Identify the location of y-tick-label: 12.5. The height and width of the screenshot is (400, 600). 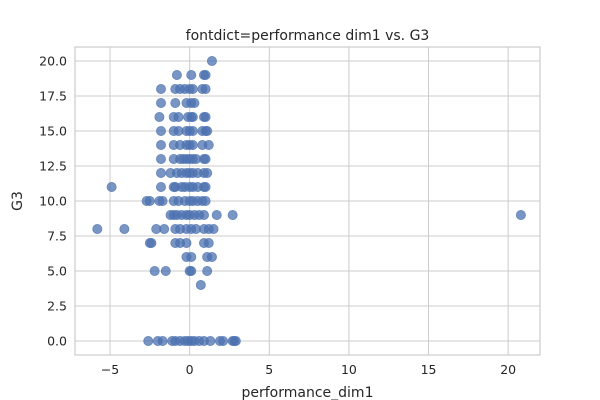
(53, 166).